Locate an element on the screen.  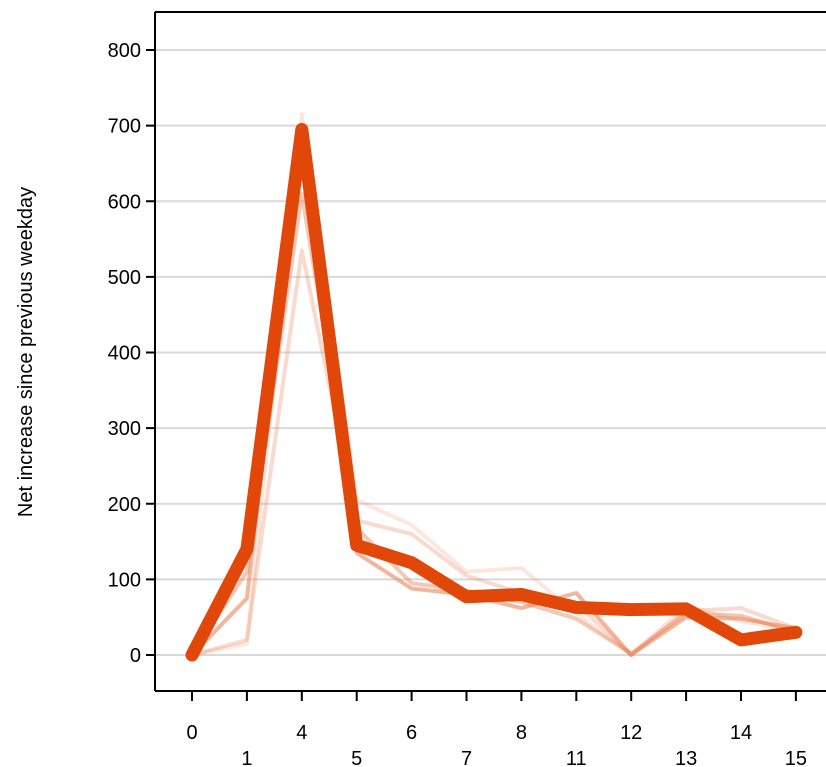
x-tick-label: 14 is located at coordinates (741, 733).